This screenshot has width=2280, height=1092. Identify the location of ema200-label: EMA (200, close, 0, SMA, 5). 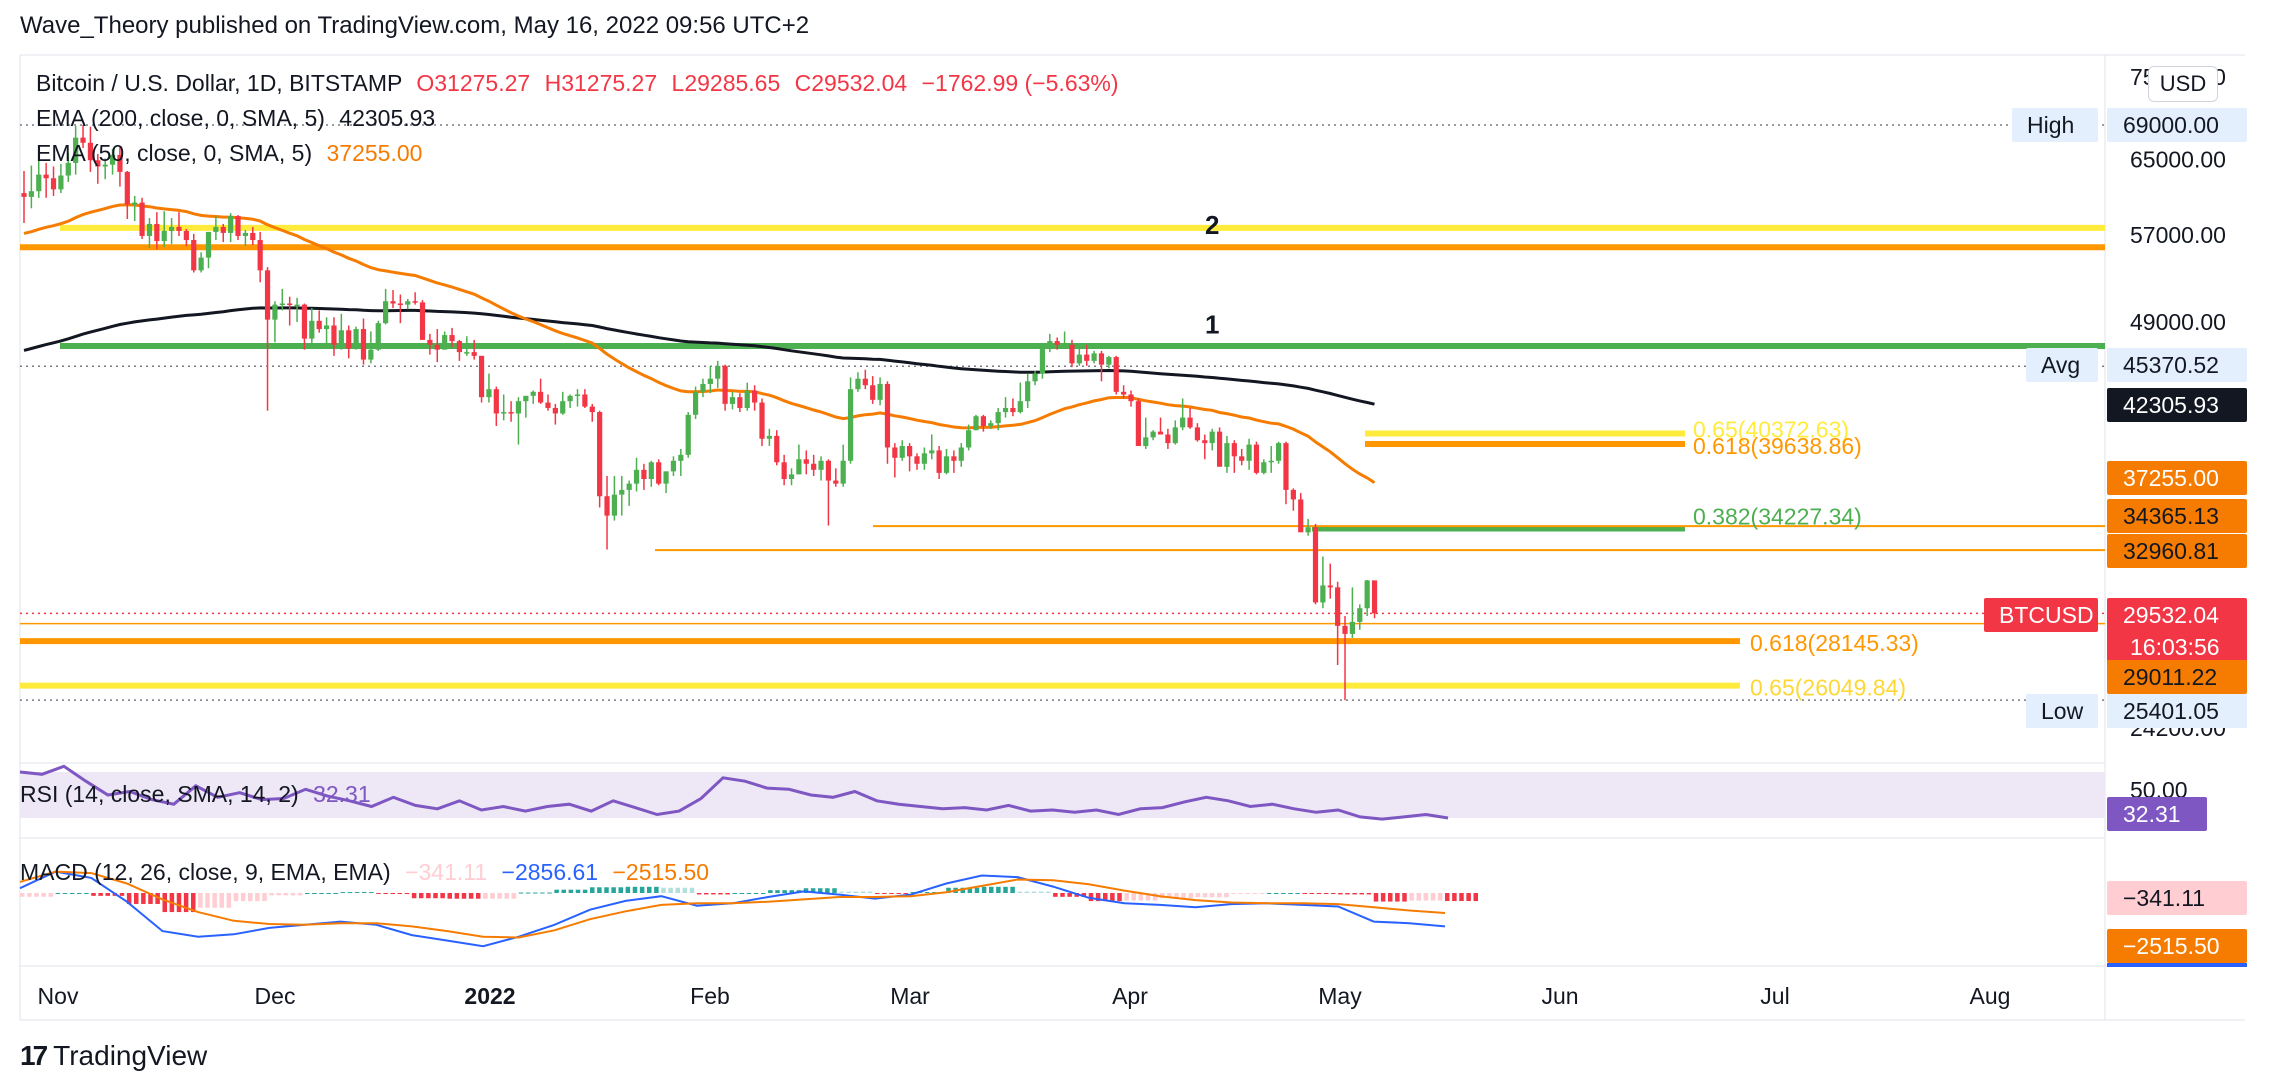
(180, 118).